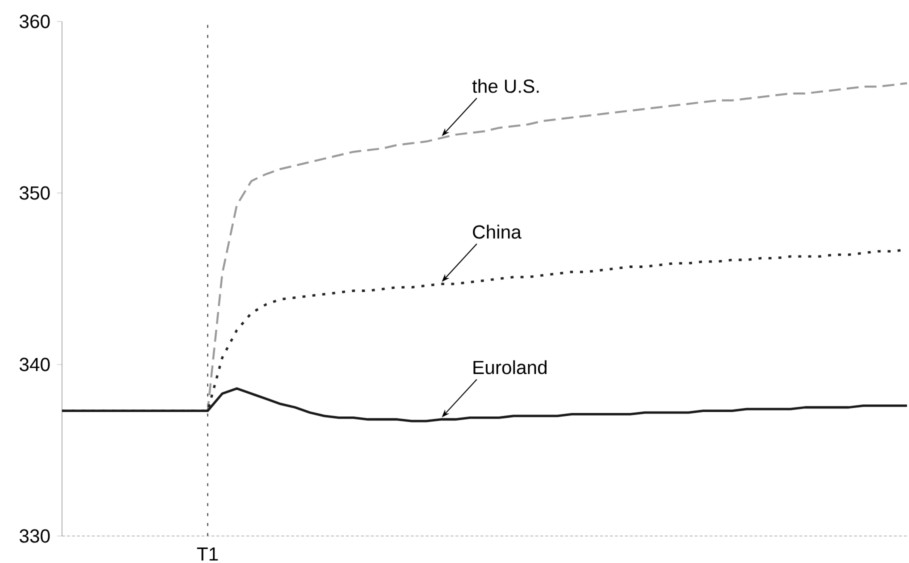  Describe the element at coordinates (497, 231) in the screenshot. I see `text: China` at that location.